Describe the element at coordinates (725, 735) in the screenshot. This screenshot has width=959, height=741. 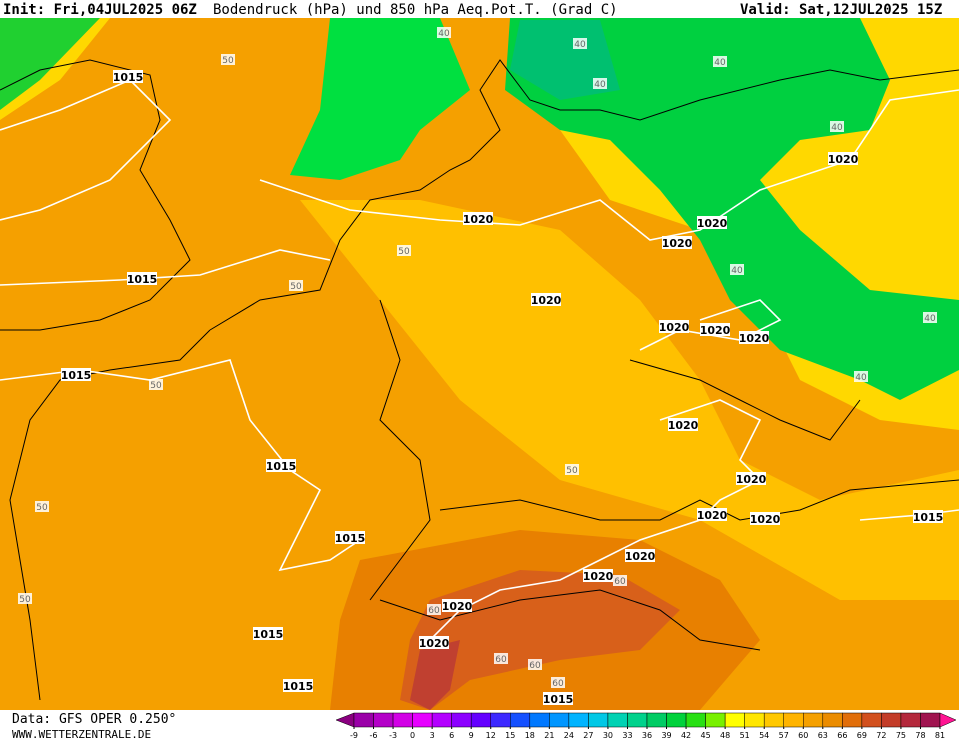
I see `colorbar-label: 48` at that location.